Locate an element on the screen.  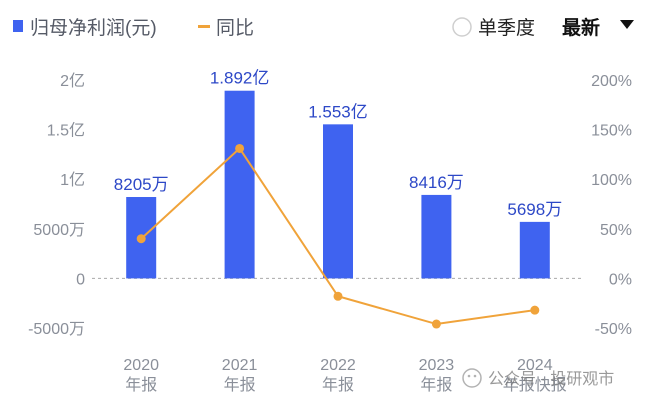
right-axis-tick-label: 200% is located at coordinates (611, 81).